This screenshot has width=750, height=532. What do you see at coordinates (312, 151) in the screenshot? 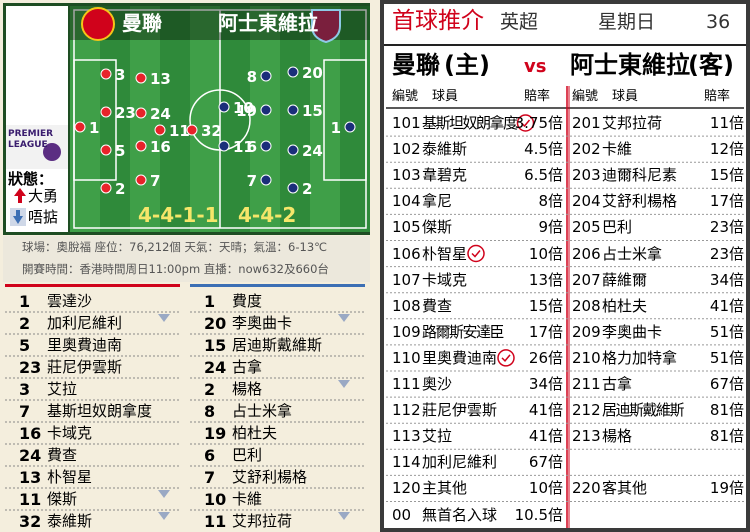
I see `player-number: 24` at bounding box center [312, 151].